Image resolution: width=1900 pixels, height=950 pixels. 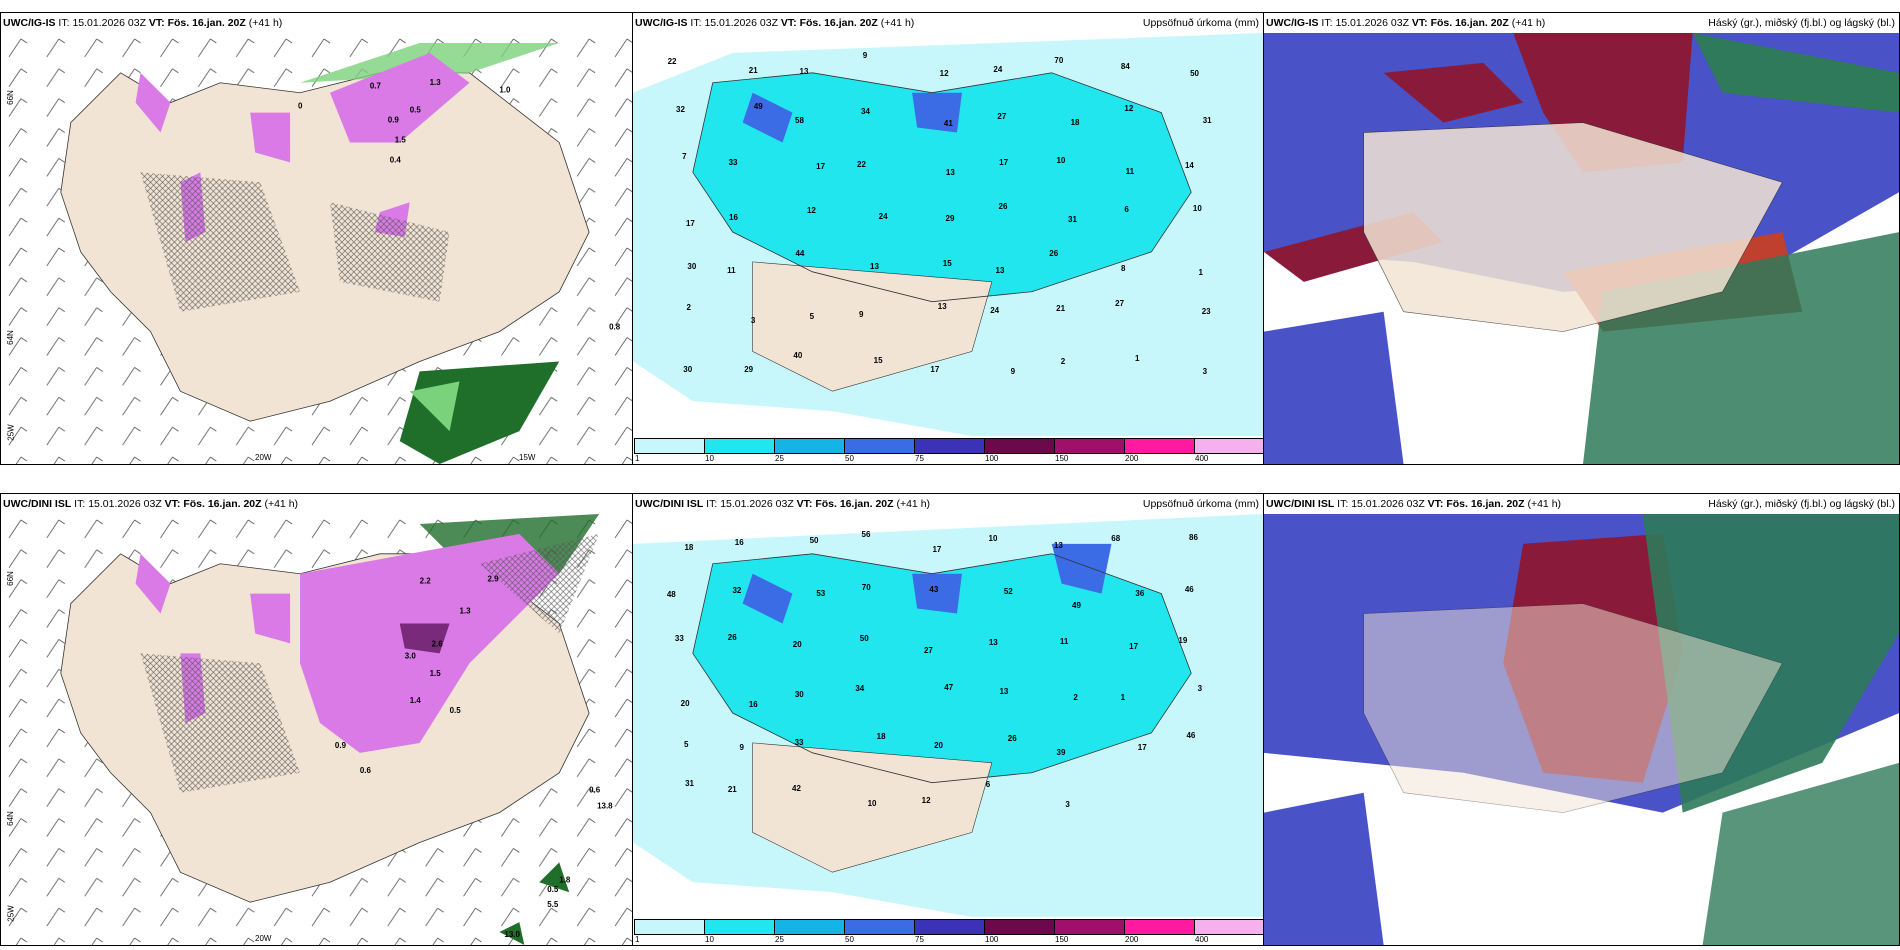 I want to click on snow-value: 1.4, so click(x=416, y=700).